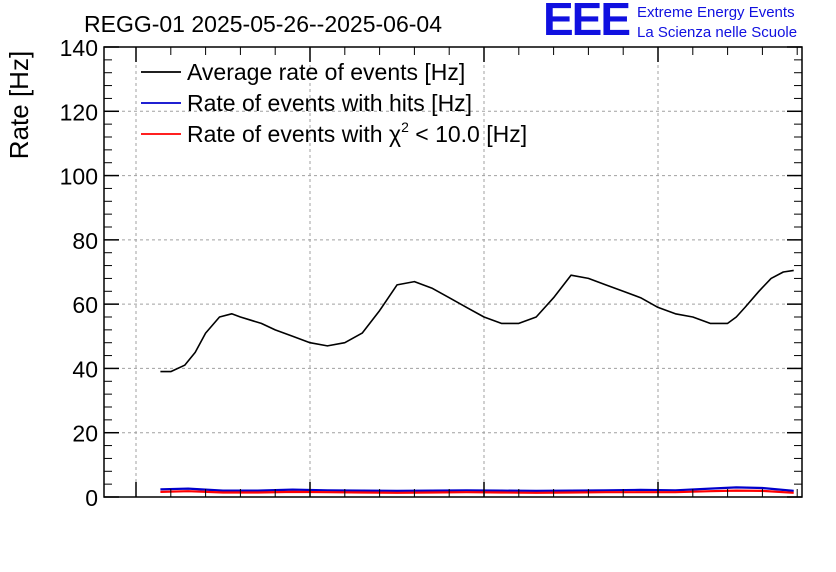 This screenshot has height=572, width=836. What do you see at coordinates (85, 369) in the screenshot?
I see `y-tick-label: 40` at bounding box center [85, 369].